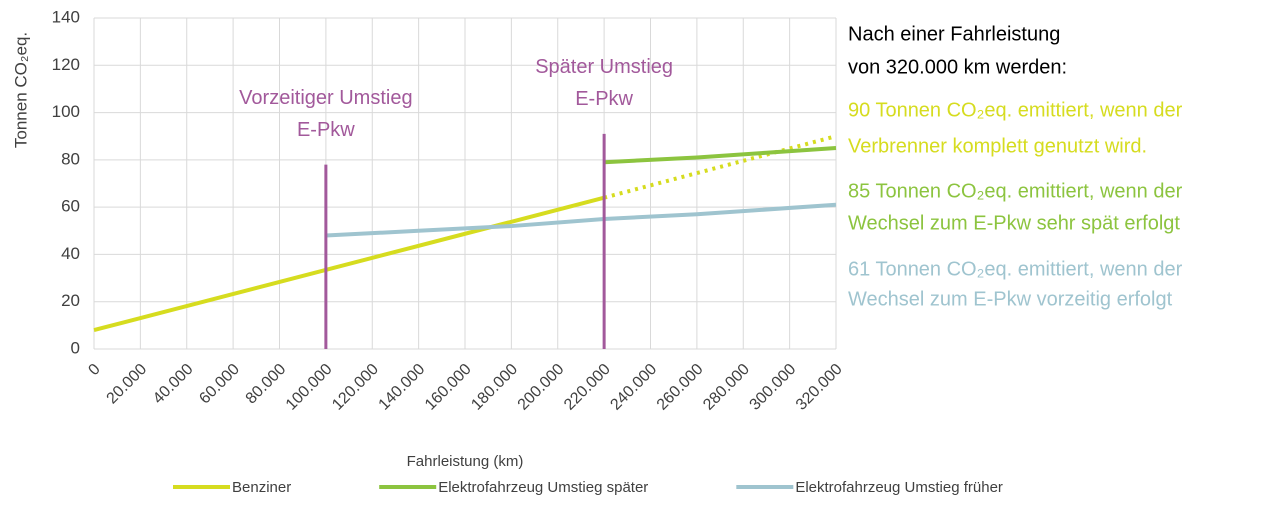  Describe the element at coordinates (680, 387) in the screenshot. I see `x-tick-label: 260.000` at that location.